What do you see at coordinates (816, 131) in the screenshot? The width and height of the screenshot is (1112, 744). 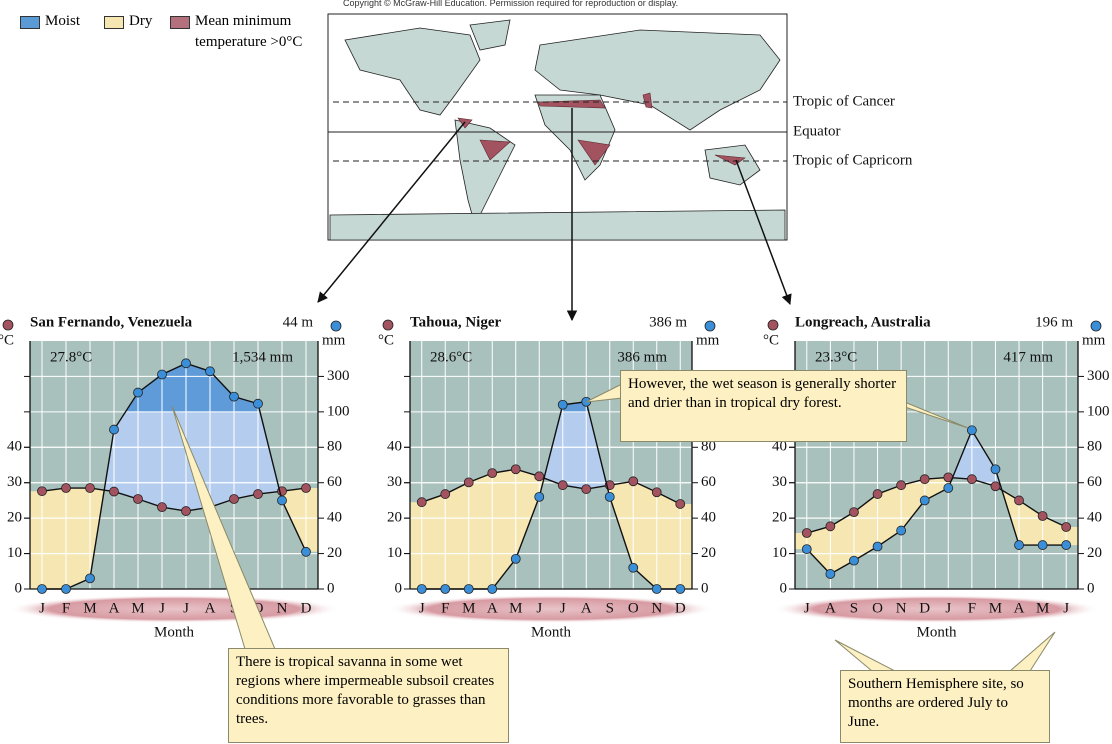 I see `map-label: Equator` at bounding box center [816, 131].